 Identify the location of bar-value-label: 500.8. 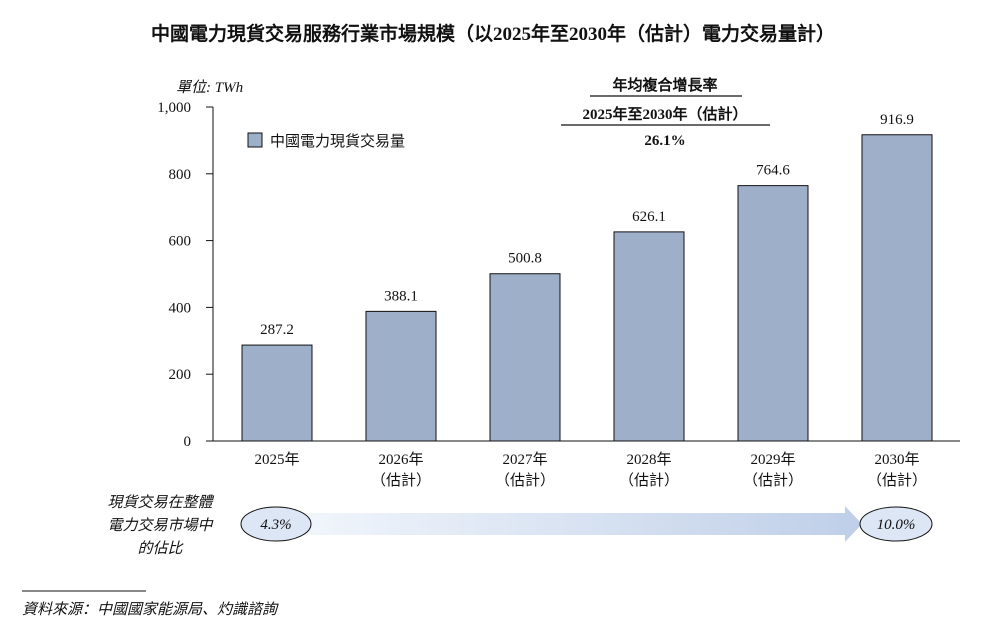
(525, 259).